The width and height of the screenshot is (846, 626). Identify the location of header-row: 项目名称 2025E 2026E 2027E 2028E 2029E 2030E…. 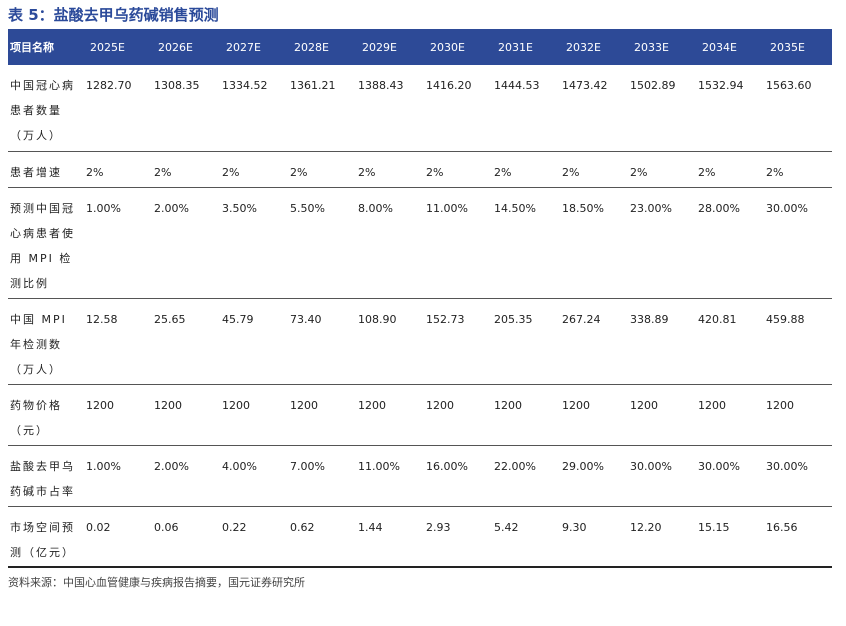
(420, 47).